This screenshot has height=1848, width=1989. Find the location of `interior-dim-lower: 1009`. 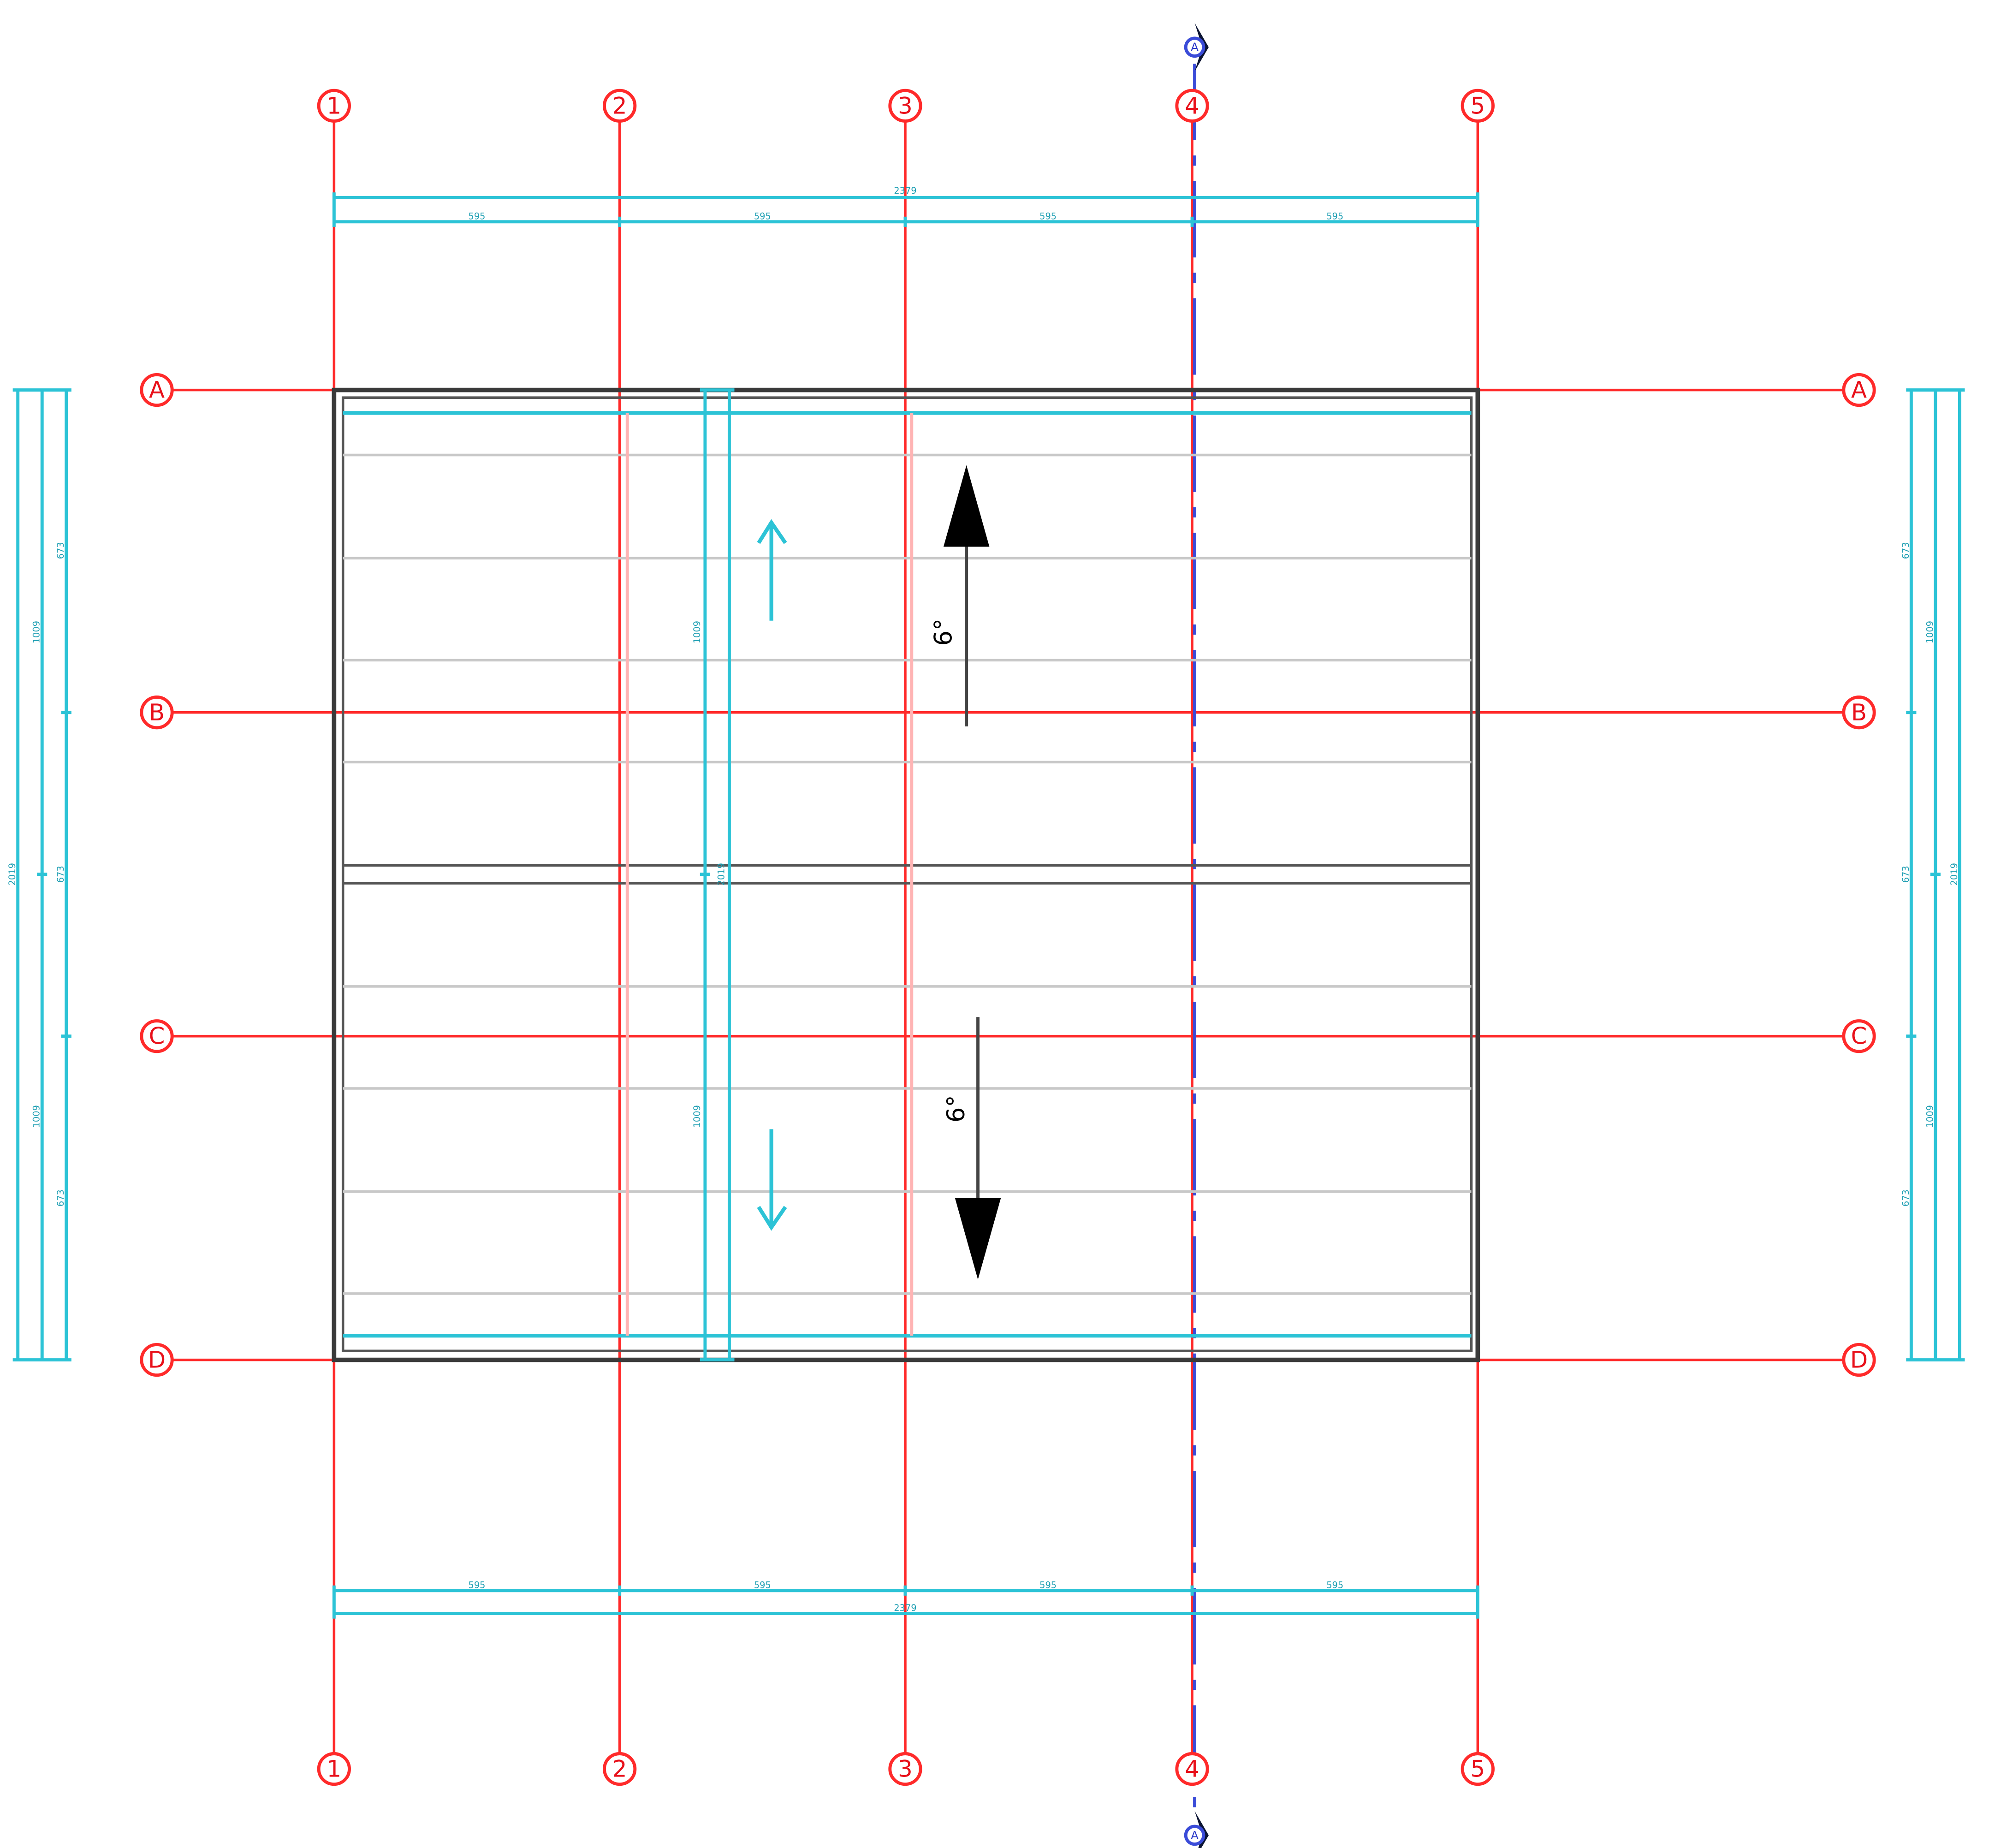

interior-dim-lower: 1009 is located at coordinates (697, 1116).